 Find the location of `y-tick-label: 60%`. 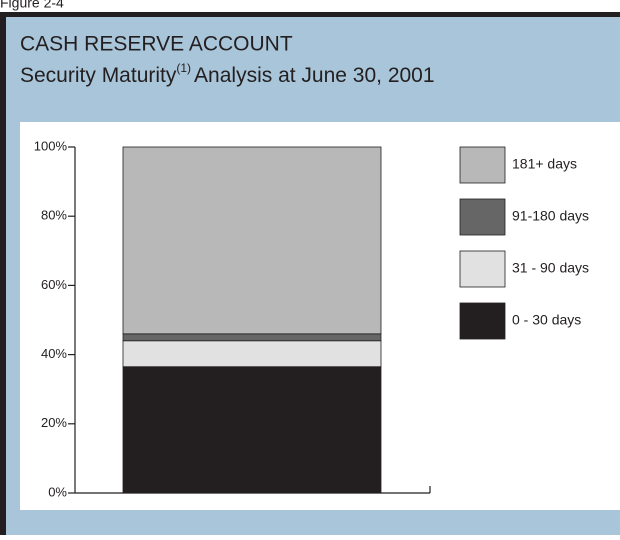

y-tick-label: 60% is located at coordinates (54, 284).